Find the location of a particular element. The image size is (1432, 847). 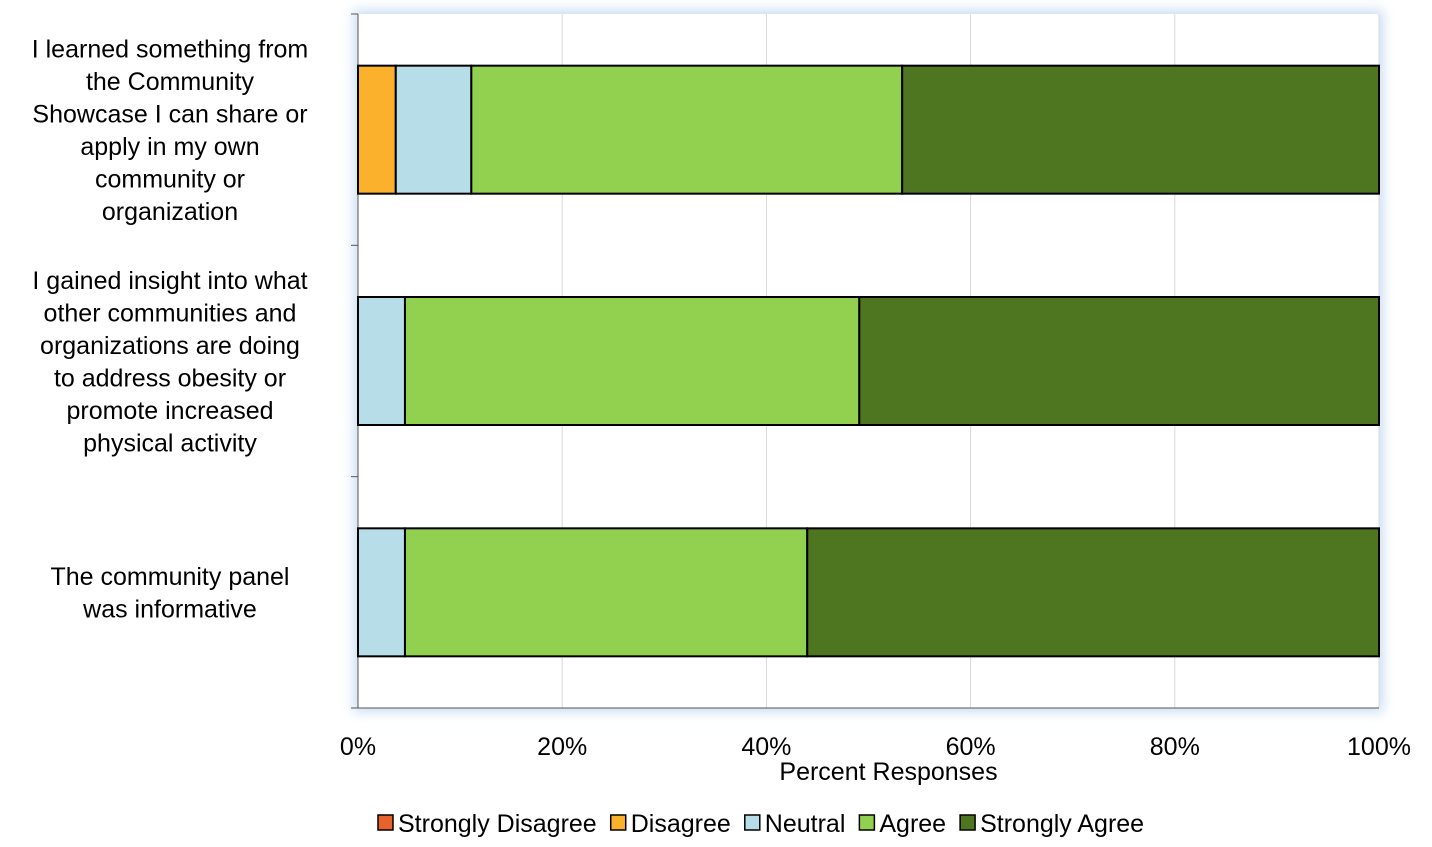

legend-label: Strongly Disagree is located at coordinates (497, 824).